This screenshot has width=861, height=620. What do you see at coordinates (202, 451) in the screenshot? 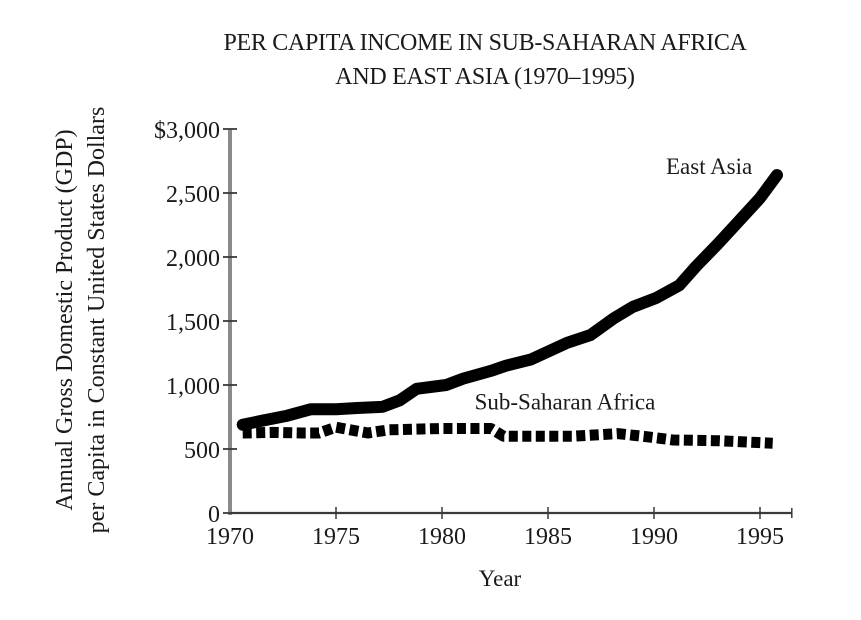
I see `y-tick-label: 500` at bounding box center [202, 451].